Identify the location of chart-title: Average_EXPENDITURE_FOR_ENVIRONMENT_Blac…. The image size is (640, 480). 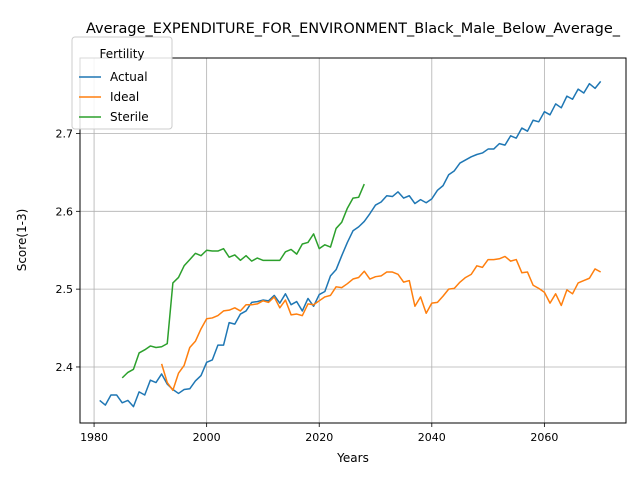
(353, 29).